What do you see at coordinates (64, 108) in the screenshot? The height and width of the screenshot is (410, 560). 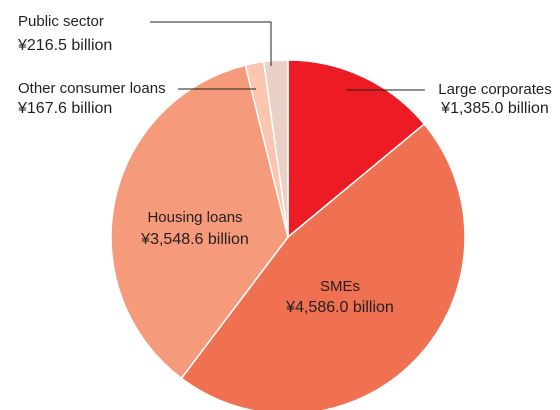 I see `value-label: ¥167.6 billion` at bounding box center [64, 108].